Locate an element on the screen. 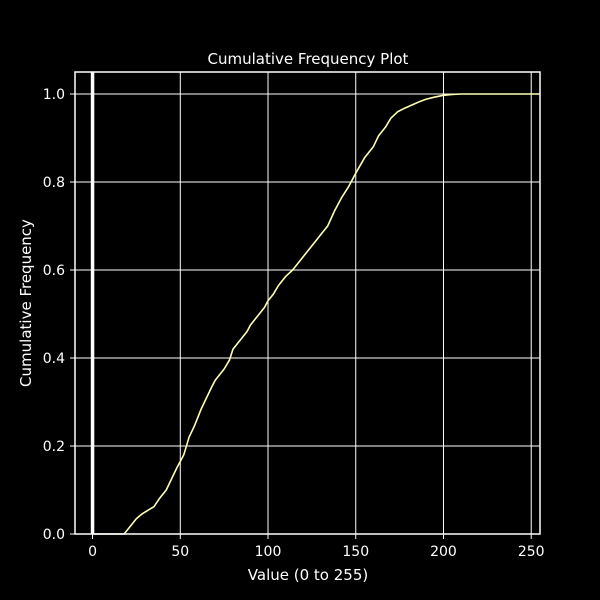  y-axis-ticks: 0.0 0.2 0.4 0.6 0.8 1.0 is located at coordinates (59, 315).